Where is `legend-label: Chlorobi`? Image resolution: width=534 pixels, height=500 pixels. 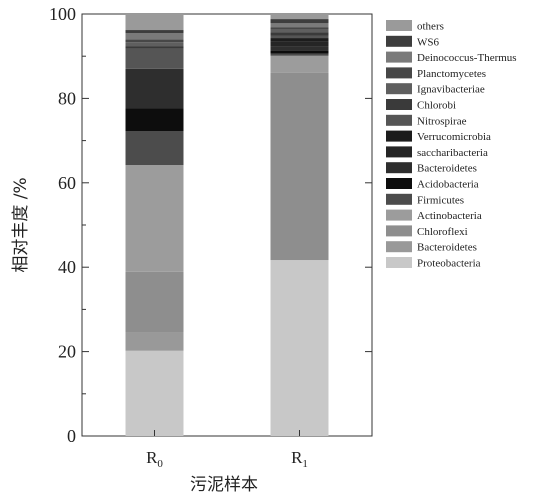
legend-label: Chlorobi is located at coordinates (436, 106).